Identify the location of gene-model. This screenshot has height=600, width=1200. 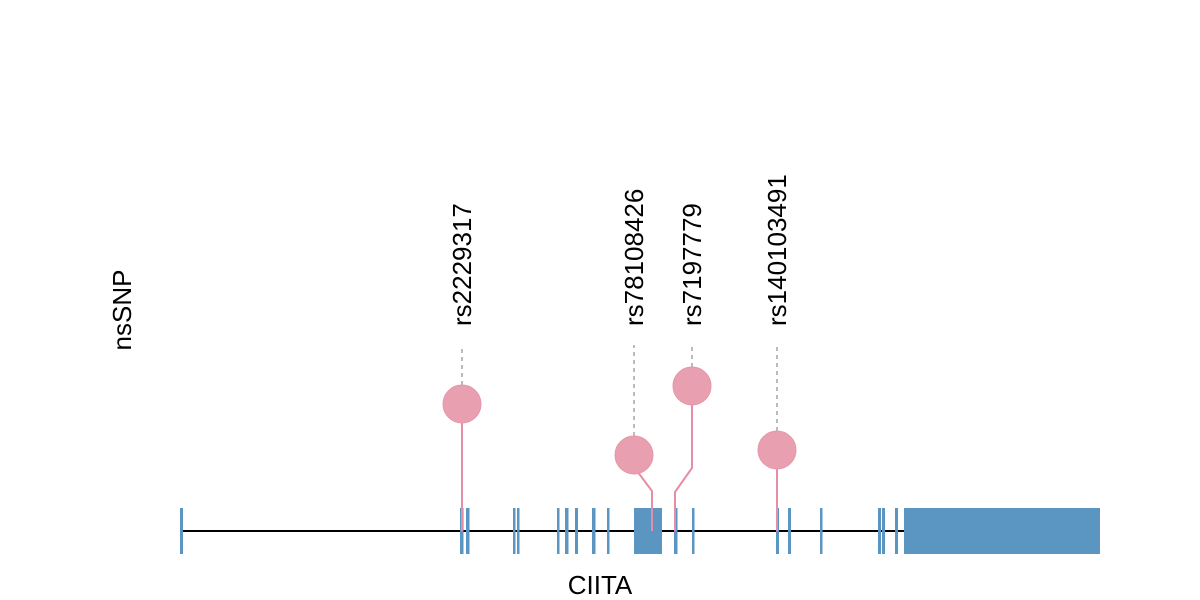
(640, 531).